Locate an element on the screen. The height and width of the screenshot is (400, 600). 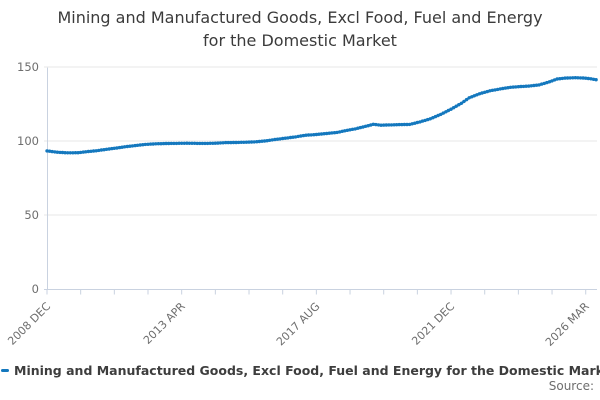
y-axis-tick-label: 150 is located at coordinates (28, 67).